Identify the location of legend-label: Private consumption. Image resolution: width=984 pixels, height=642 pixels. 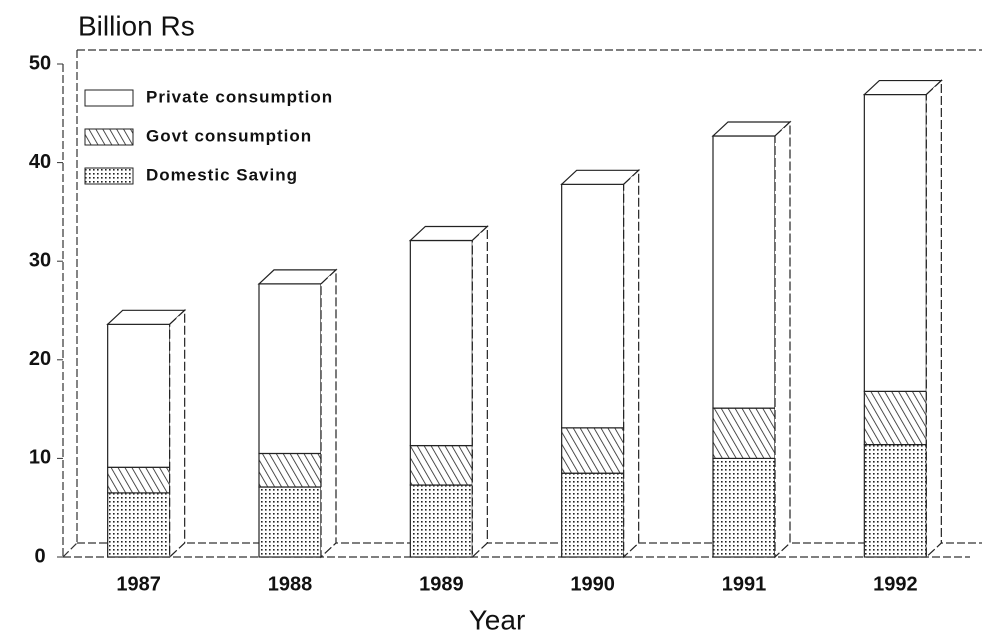
(239, 96).